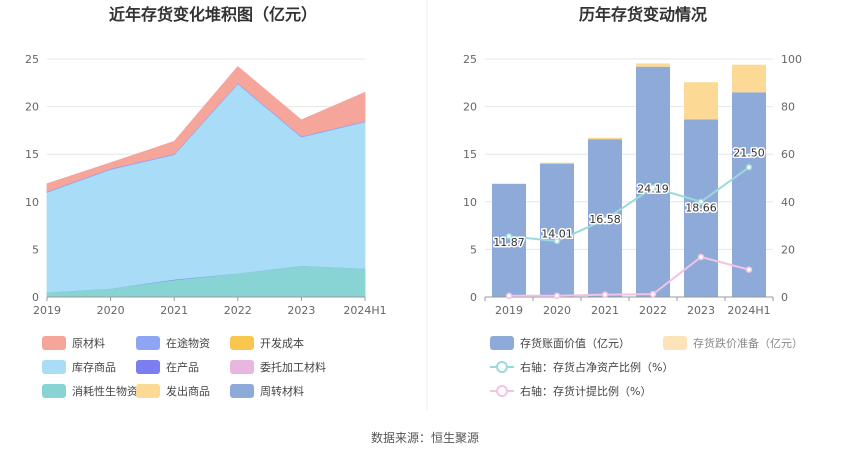 The width and height of the screenshot is (850, 459). What do you see at coordinates (188, 343) in the screenshot?
I see `legend-label: 在途物资` at bounding box center [188, 343].